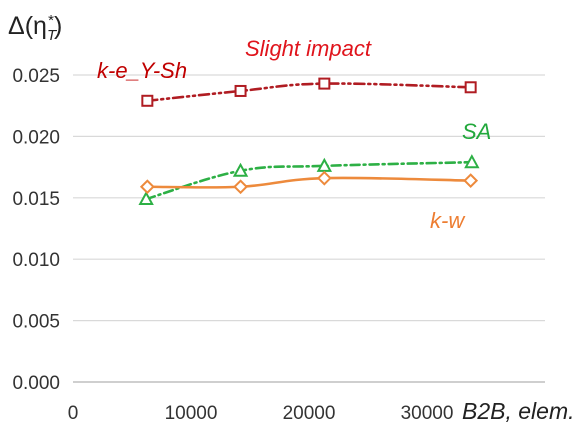 This screenshot has width=572, height=431. What do you see at coordinates (36, 322) in the screenshot?
I see `y-tick-label: 0.005` at bounding box center [36, 322].